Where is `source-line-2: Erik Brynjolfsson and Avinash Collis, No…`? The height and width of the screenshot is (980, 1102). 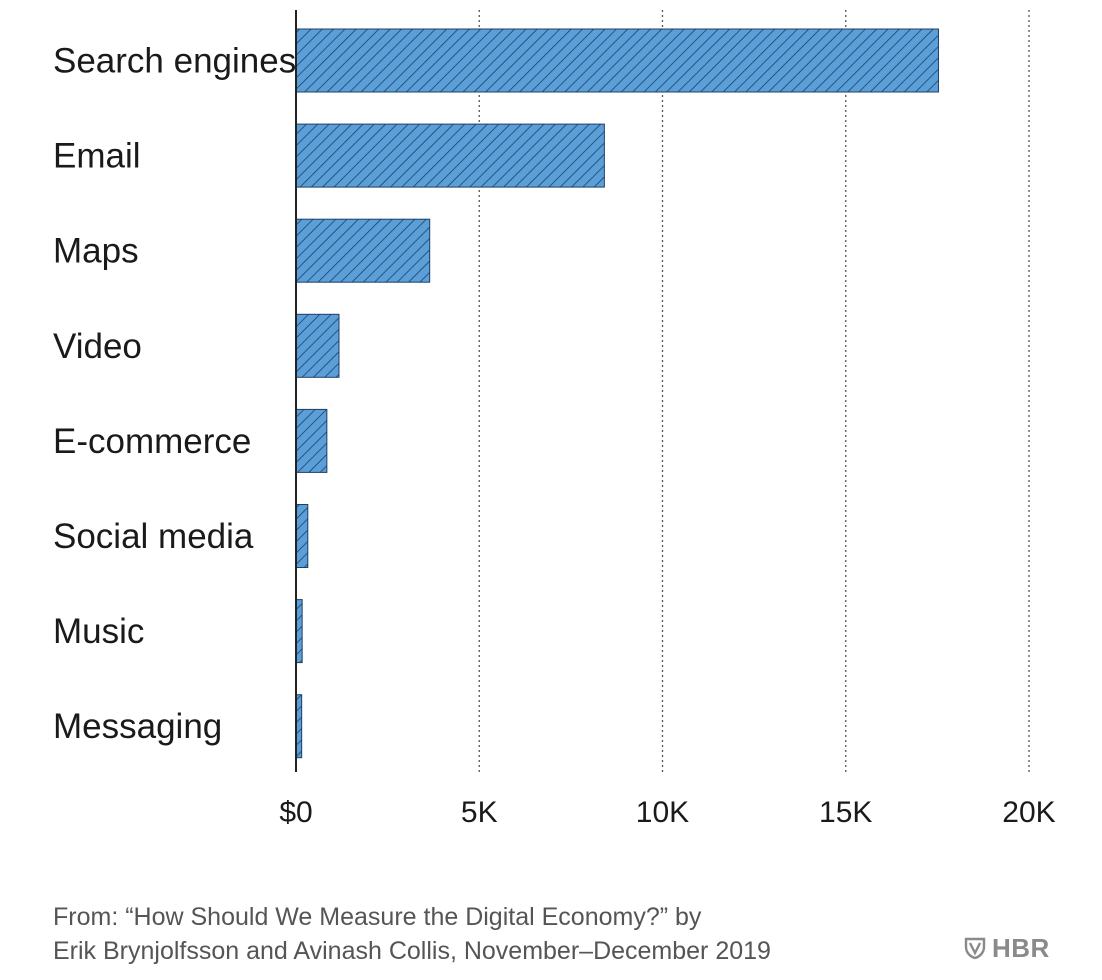 source-line-2: Erik Brynjolfsson and Avinash Collis, No… is located at coordinates (412, 951).